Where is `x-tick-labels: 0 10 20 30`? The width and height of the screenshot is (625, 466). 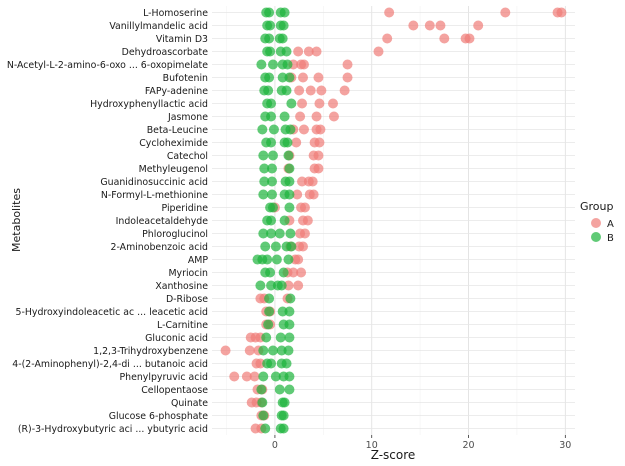 x-tick-labels: 0 10 20 30 is located at coordinates (421, 443).